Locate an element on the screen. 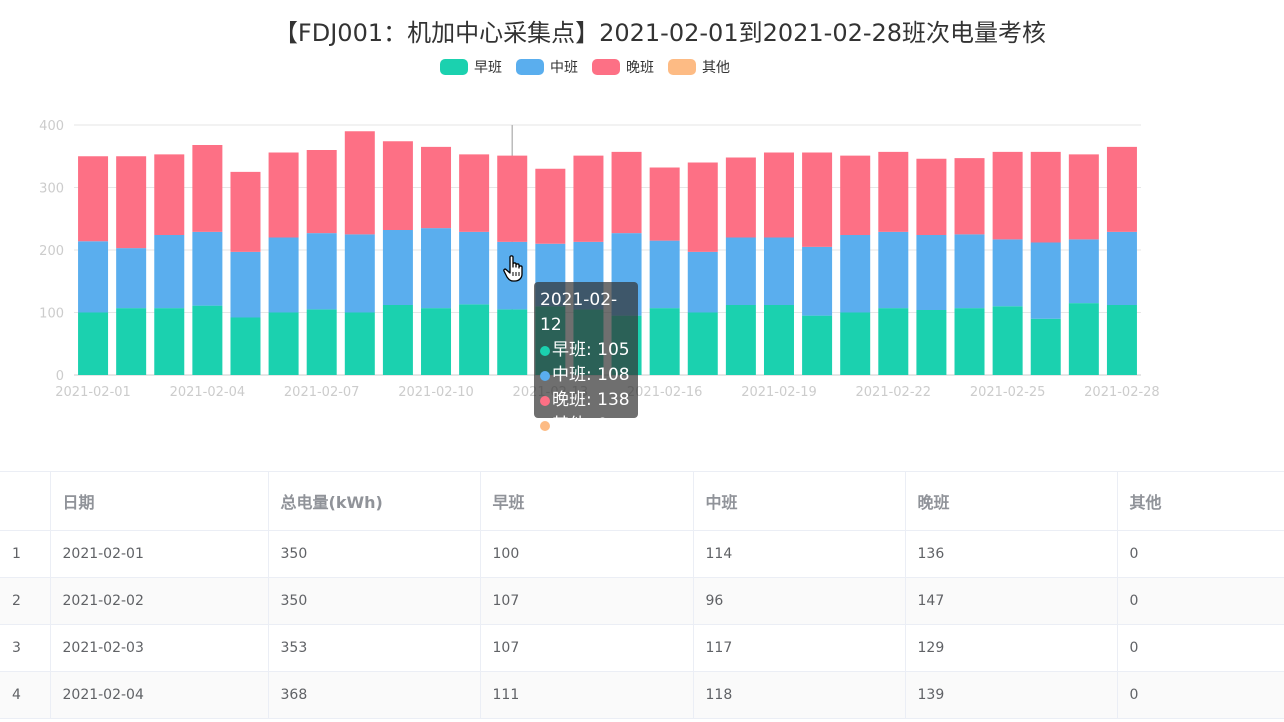 The height and width of the screenshot is (722, 1284). legend-label: 早班 is located at coordinates (488, 68).